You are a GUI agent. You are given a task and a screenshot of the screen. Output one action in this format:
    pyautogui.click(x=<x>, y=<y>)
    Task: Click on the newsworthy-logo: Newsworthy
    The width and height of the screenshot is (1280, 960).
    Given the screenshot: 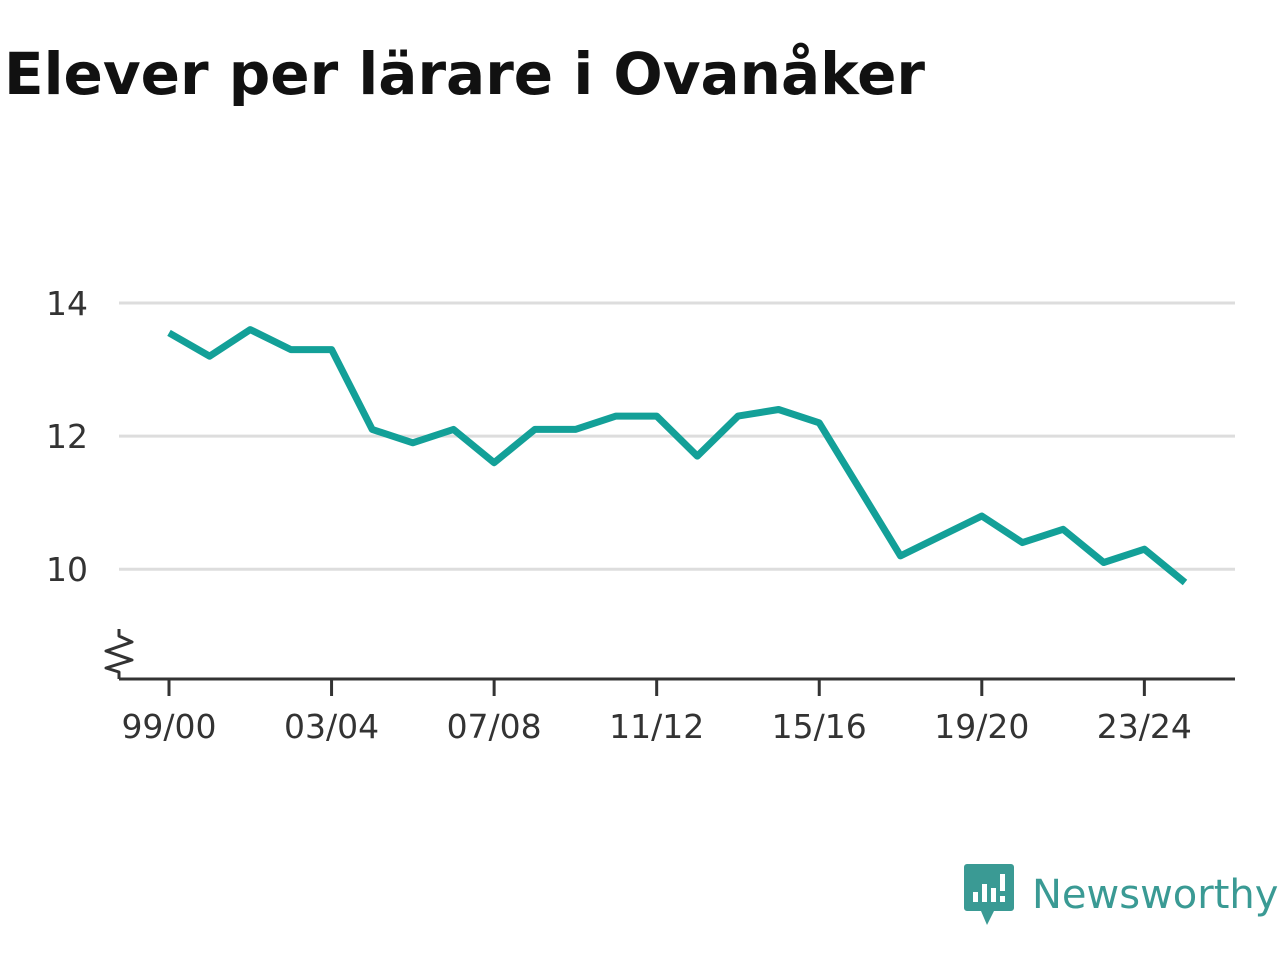 What is the action you would take?
    pyautogui.click(x=1121, y=895)
    